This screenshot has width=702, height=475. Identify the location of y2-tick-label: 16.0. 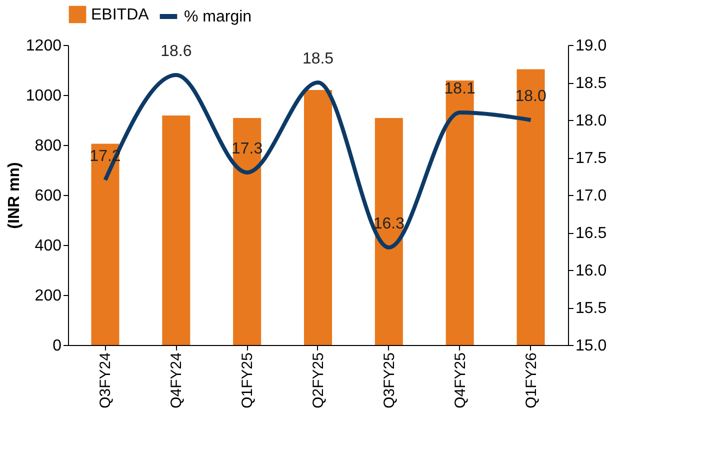
(591, 271).